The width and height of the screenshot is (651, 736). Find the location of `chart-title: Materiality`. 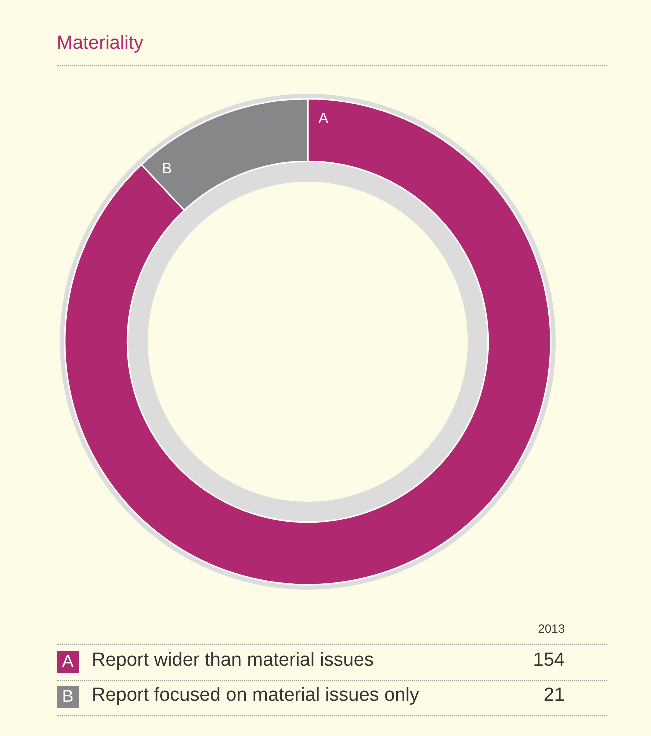

chart-title: Materiality is located at coordinates (100, 44).